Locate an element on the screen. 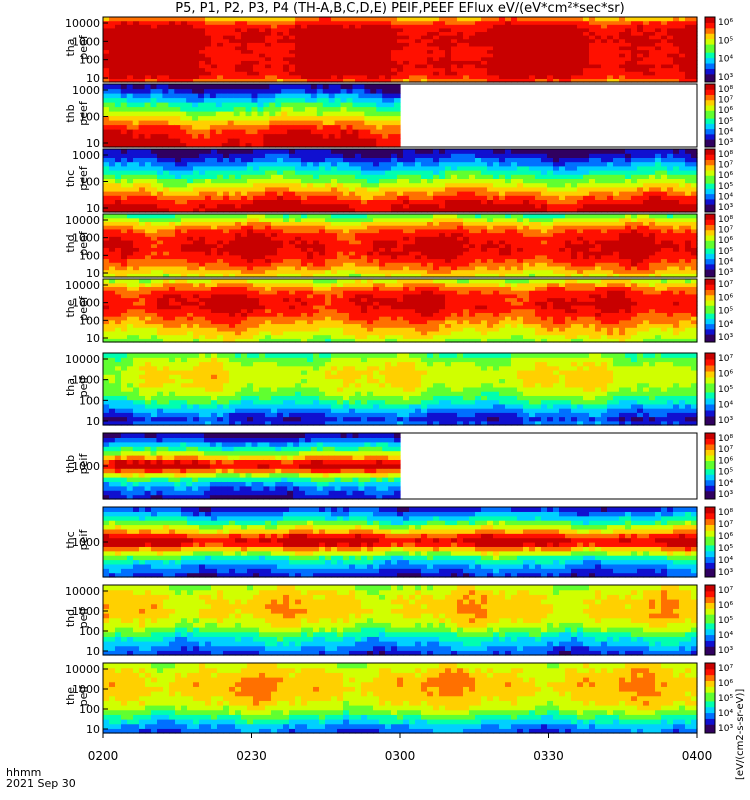  y-axis-label: peef is located at coordinates (83, 178).